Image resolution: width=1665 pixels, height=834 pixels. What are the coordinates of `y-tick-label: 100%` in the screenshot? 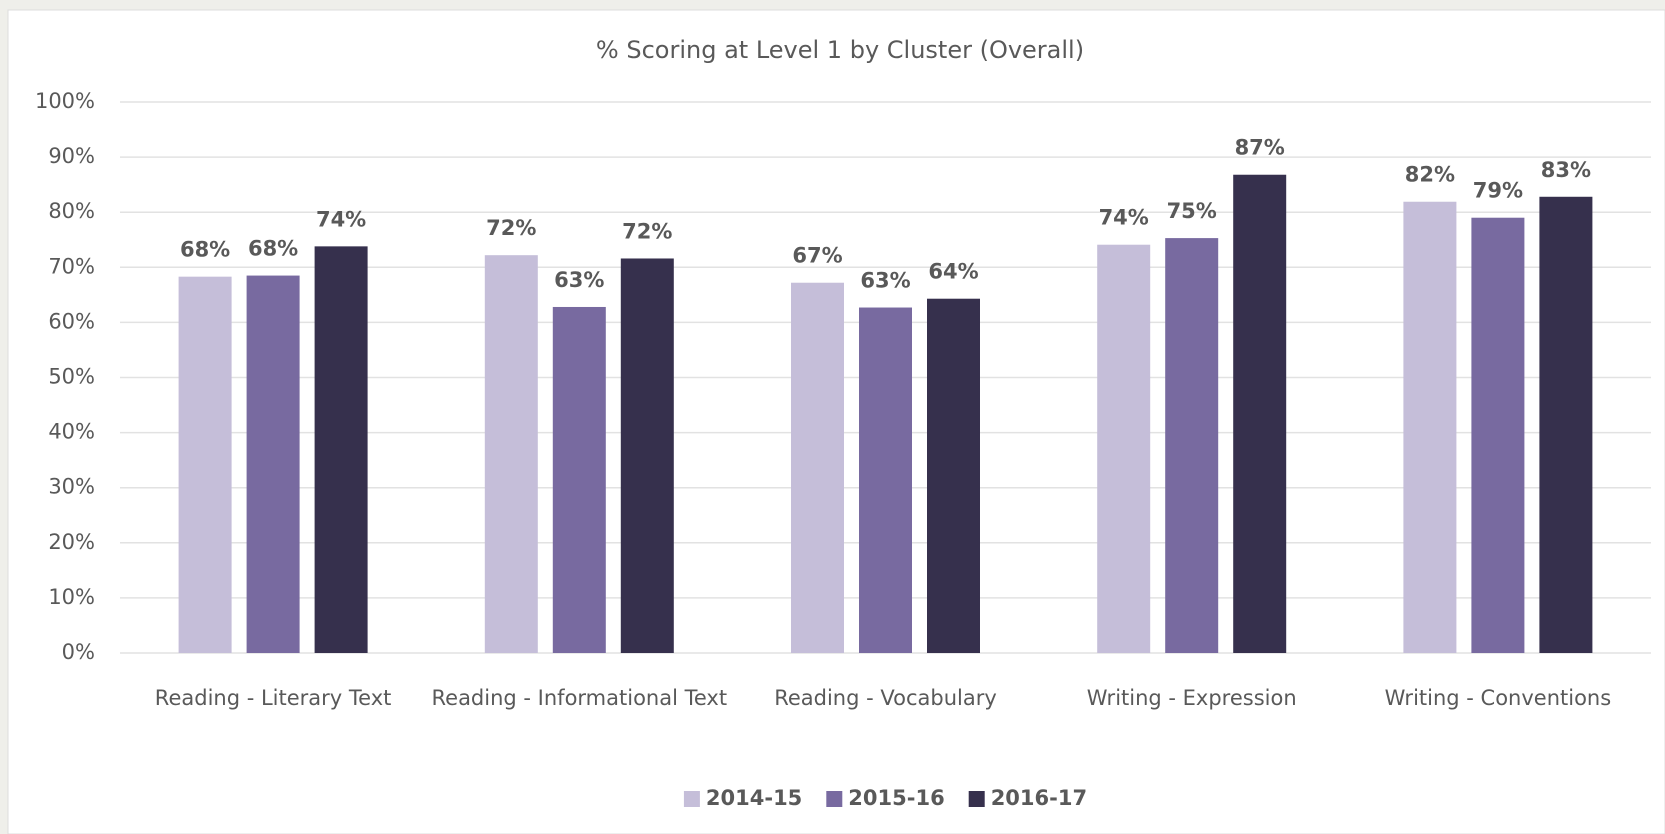 It's located at (65, 101).